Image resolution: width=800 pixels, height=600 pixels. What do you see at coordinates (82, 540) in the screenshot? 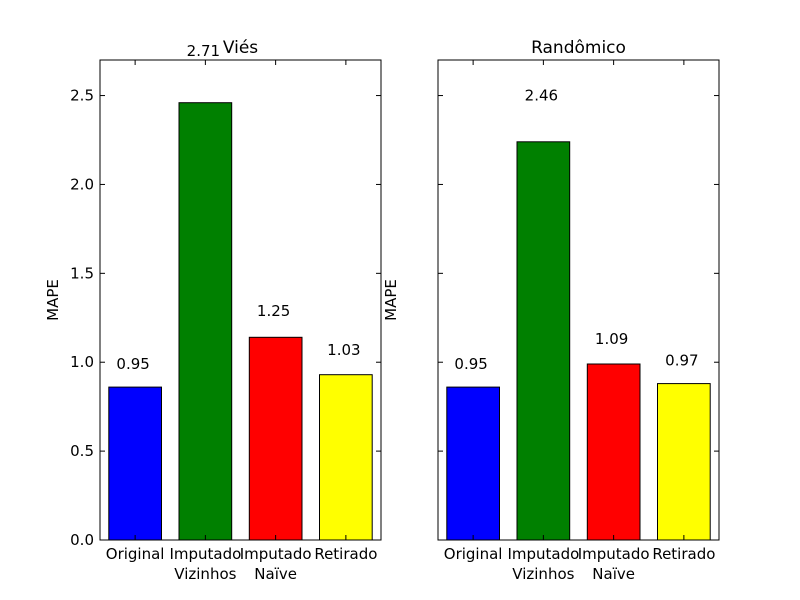
I see `y-tick-label: 0.0` at bounding box center [82, 540].